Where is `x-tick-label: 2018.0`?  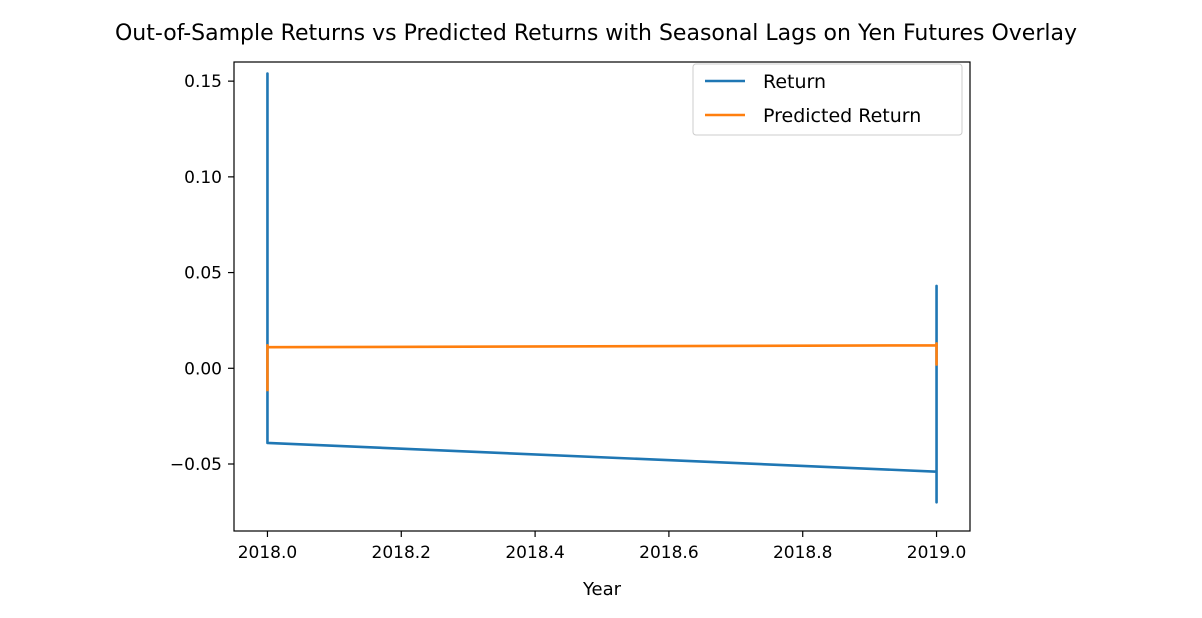
x-tick-label: 2018.0 is located at coordinates (267, 553).